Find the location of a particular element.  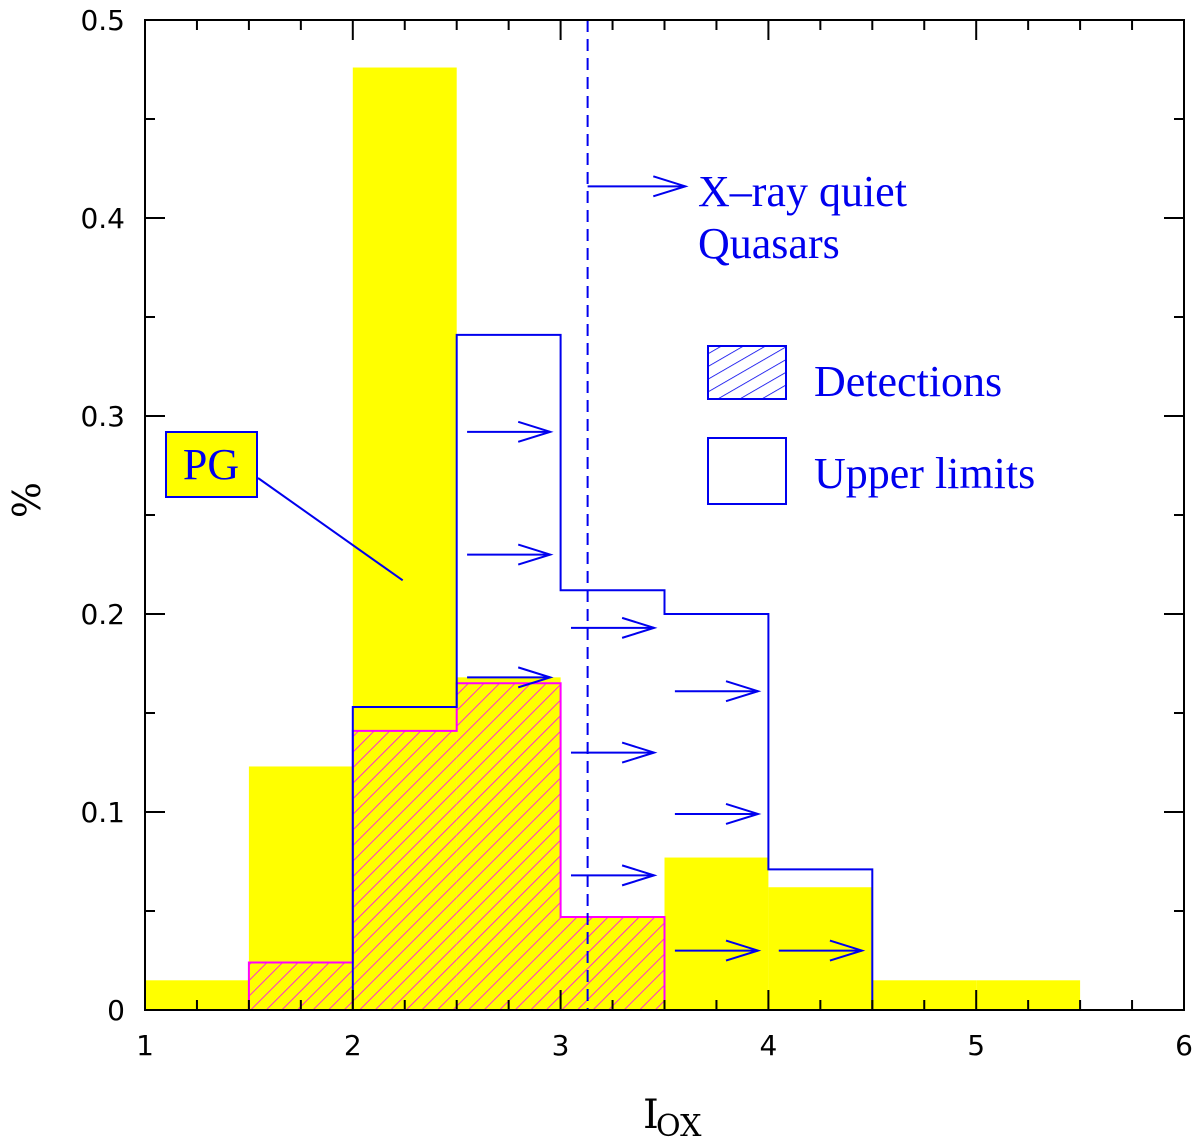

pg-pointer-line is located at coordinates (330, 529).